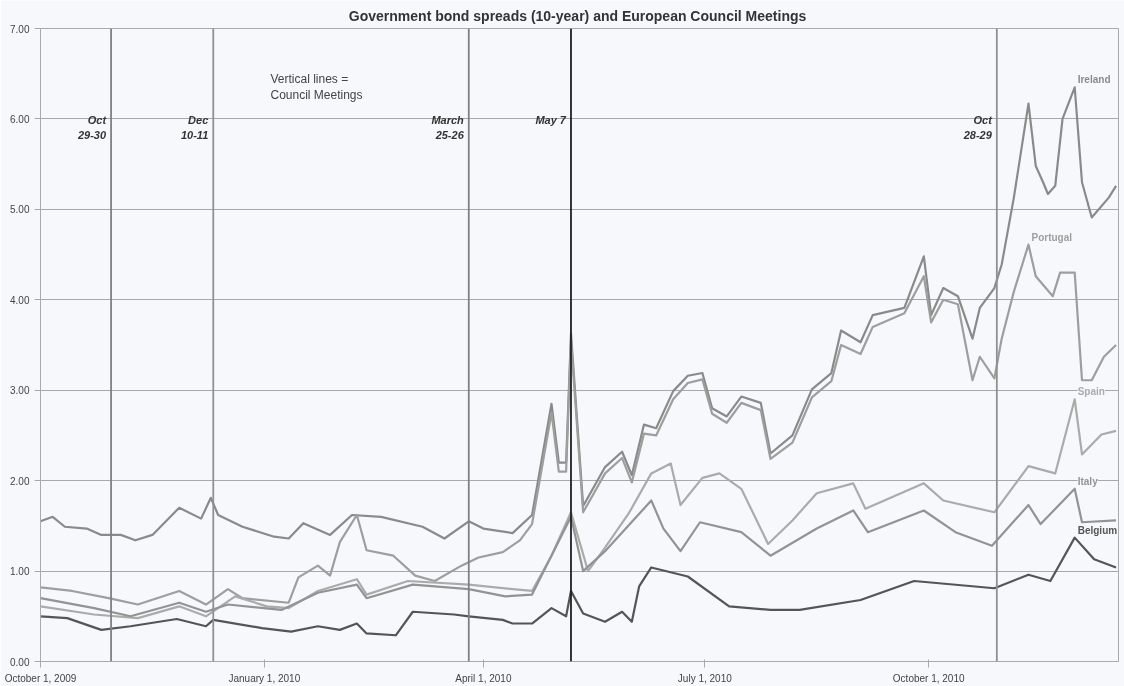 The image size is (1124, 686). Describe the element at coordinates (92, 127) in the screenshot. I see `ref-line-label: Oct 29-30` at that location.